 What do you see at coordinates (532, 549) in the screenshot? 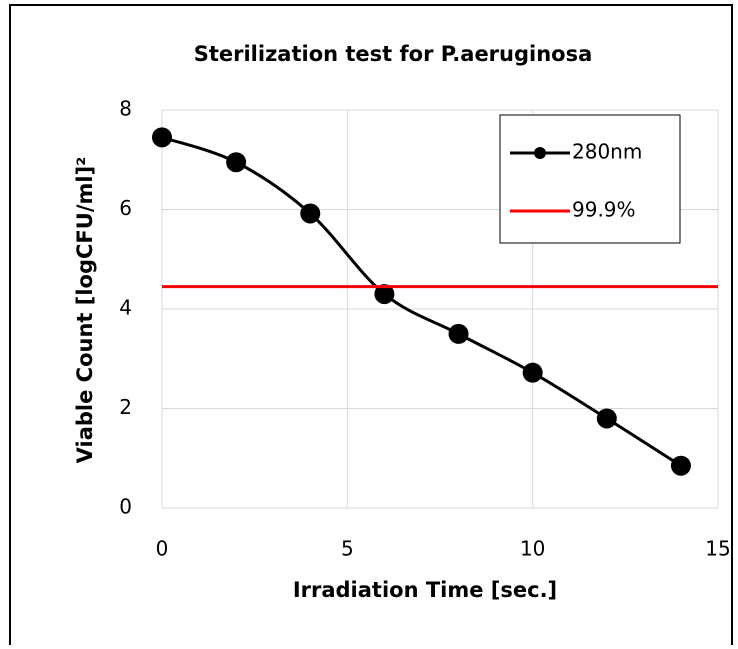
I see `x-tick-label: 10` at bounding box center [532, 549].